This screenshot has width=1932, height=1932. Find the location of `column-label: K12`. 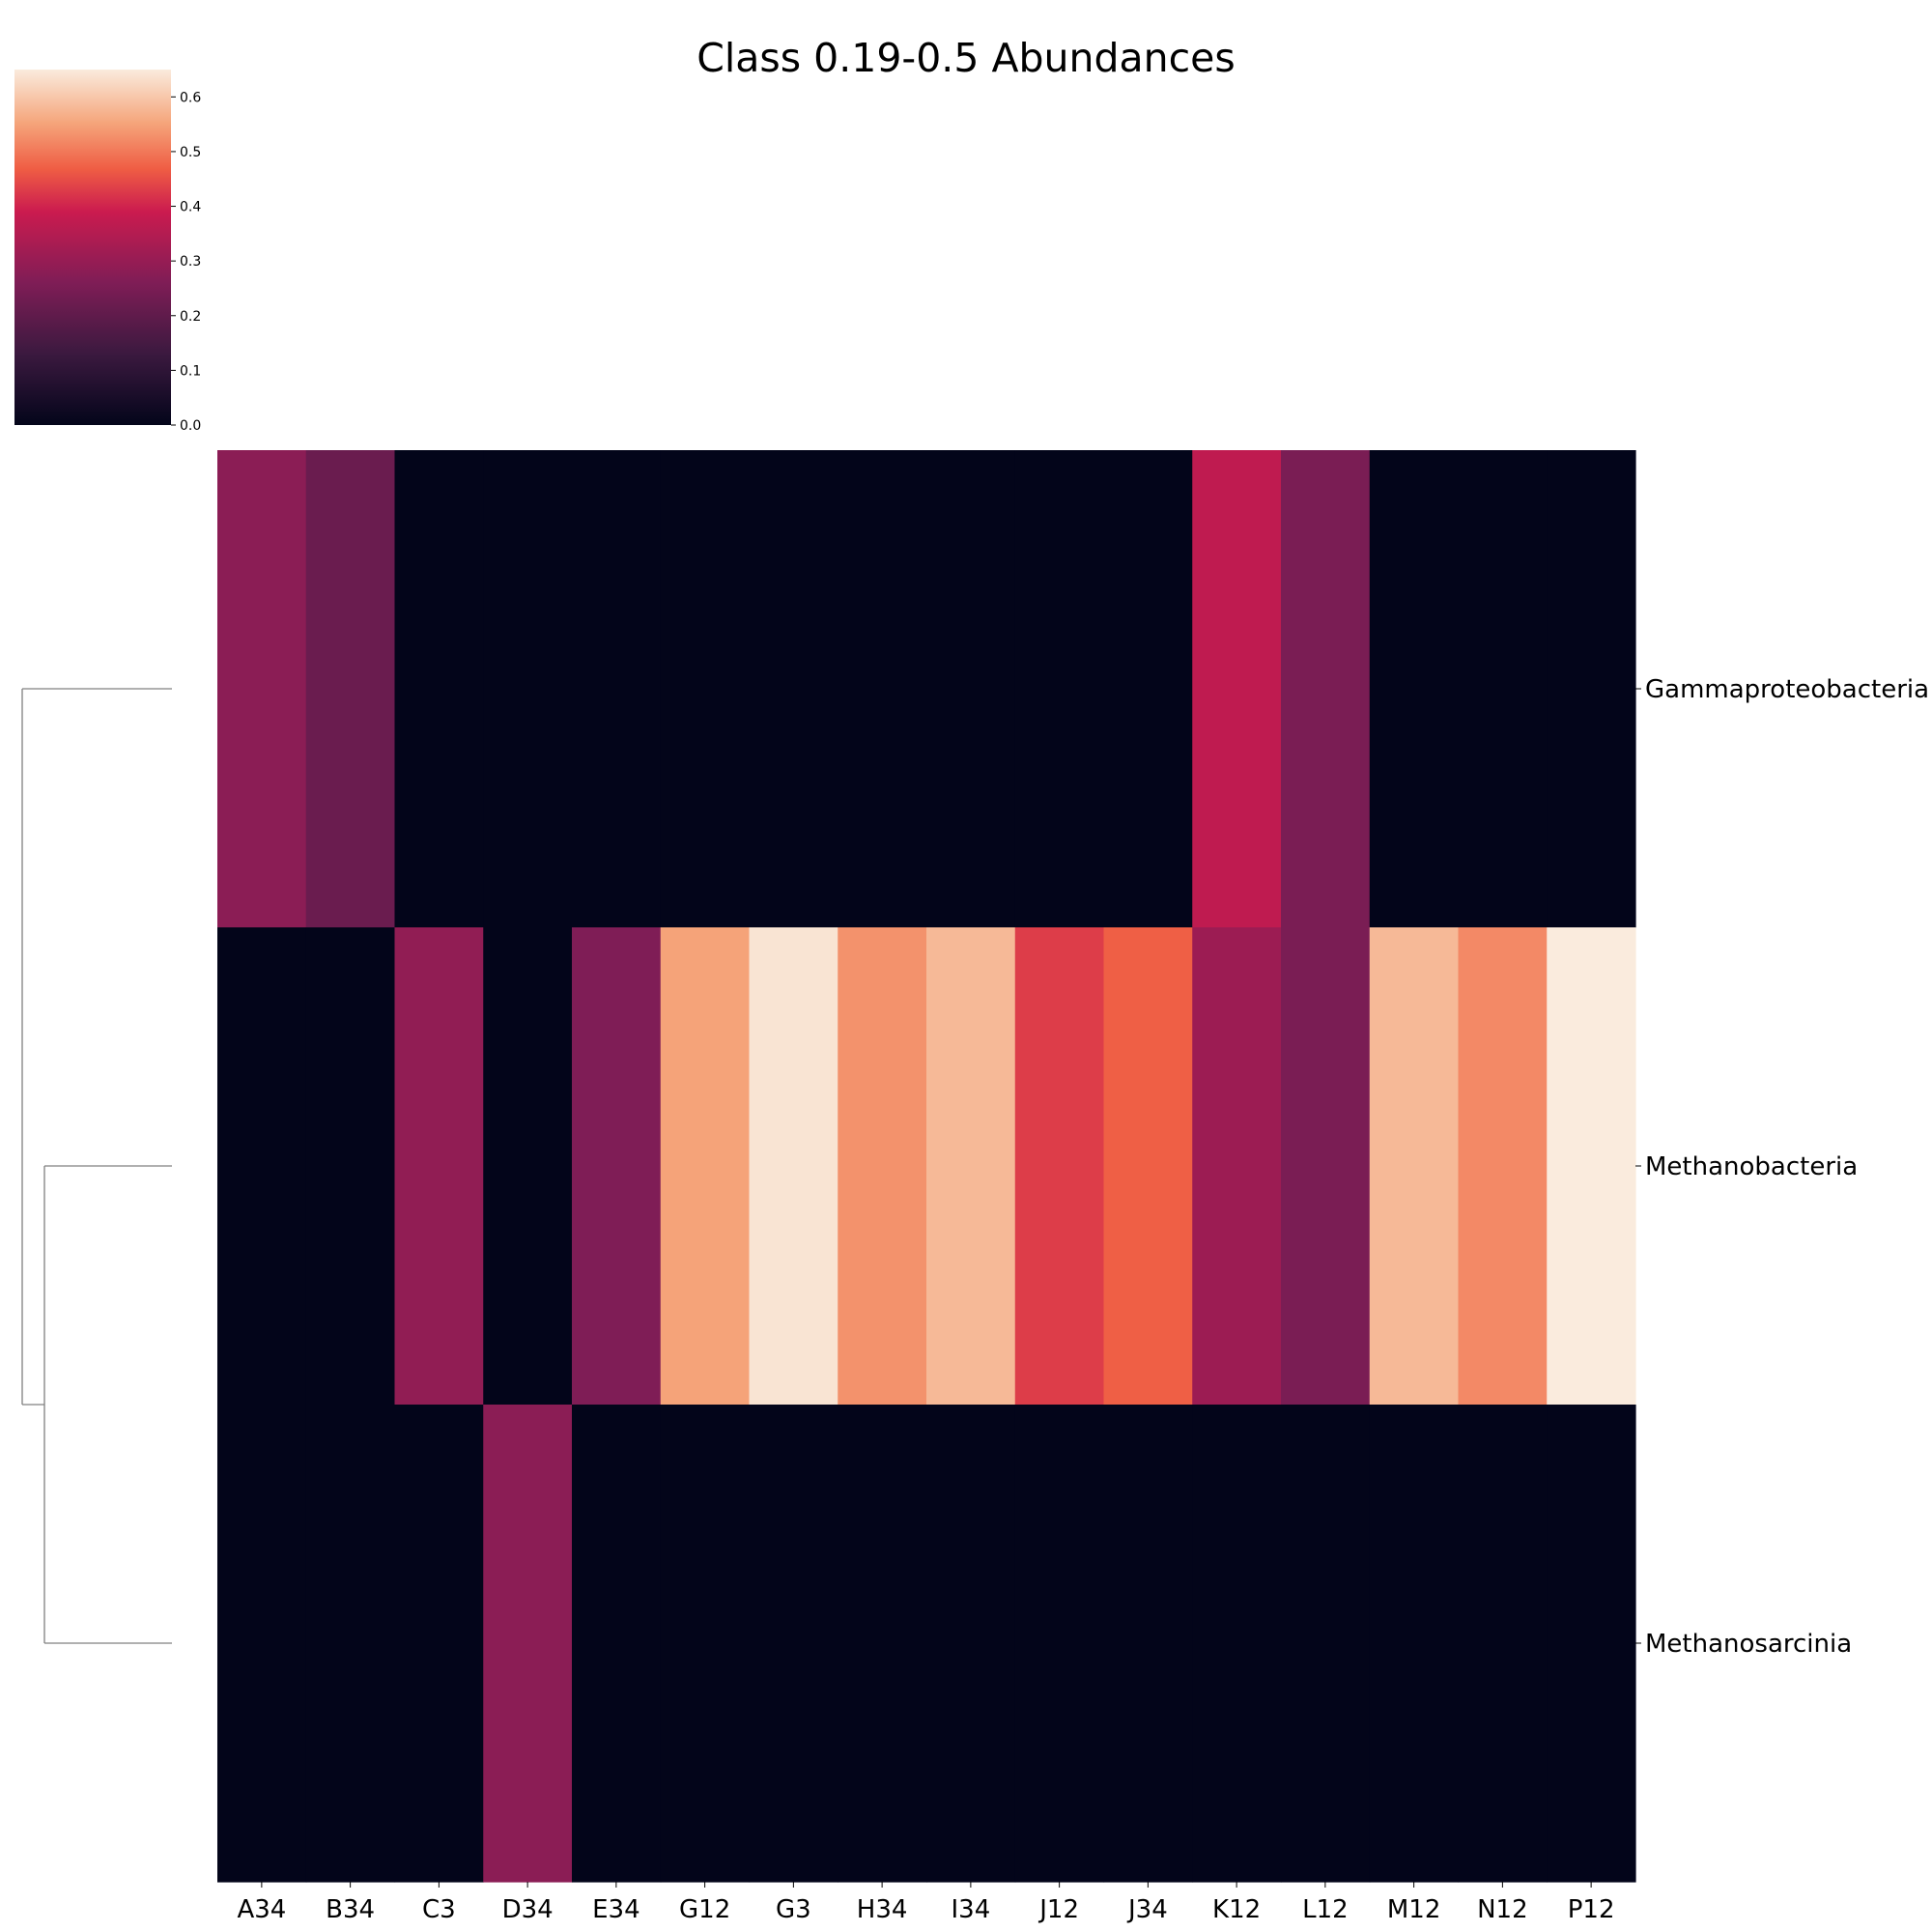

column-label: K12 is located at coordinates (1236, 1909).